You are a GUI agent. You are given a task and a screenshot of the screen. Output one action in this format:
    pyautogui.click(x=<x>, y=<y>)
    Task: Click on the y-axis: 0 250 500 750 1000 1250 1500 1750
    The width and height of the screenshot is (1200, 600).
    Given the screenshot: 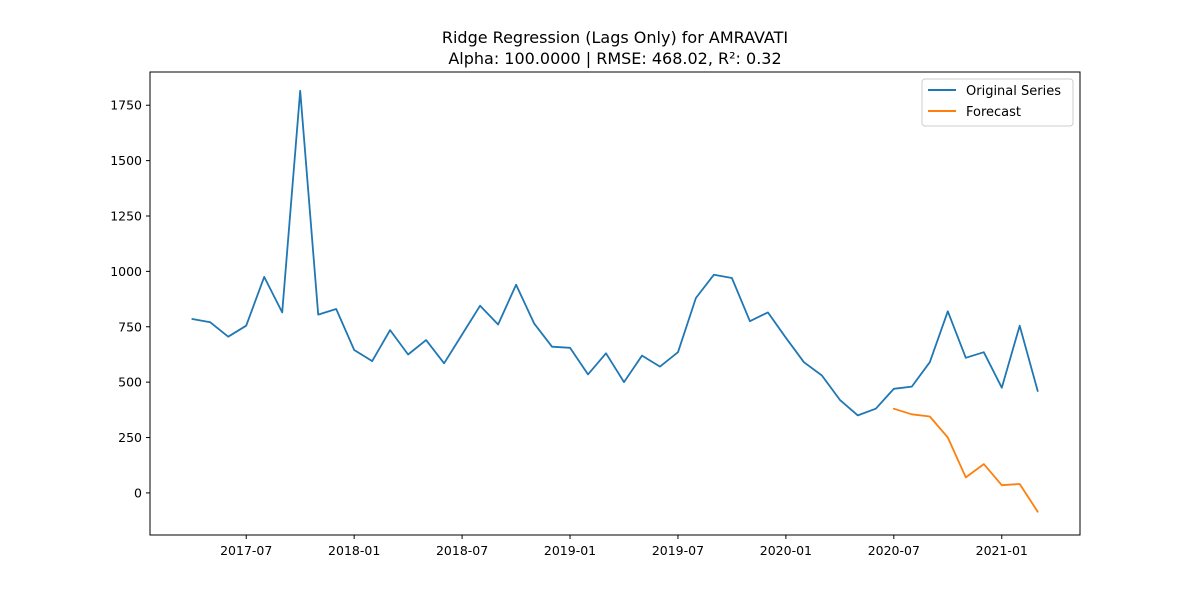 What is the action you would take?
    pyautogui.click(x=130, y=299)
    